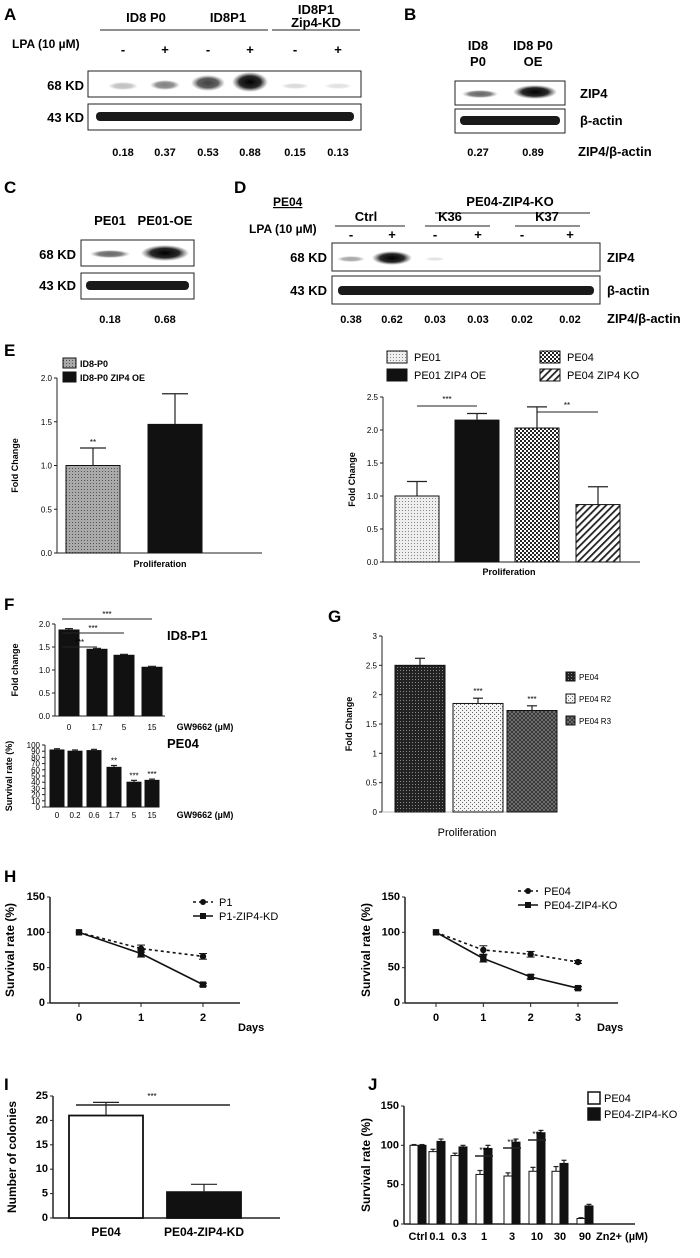 Image resolution: width=700 pixels, height=1258 pixels. I want to click on sign-row-a: - + - + - +, so click(231, 49).